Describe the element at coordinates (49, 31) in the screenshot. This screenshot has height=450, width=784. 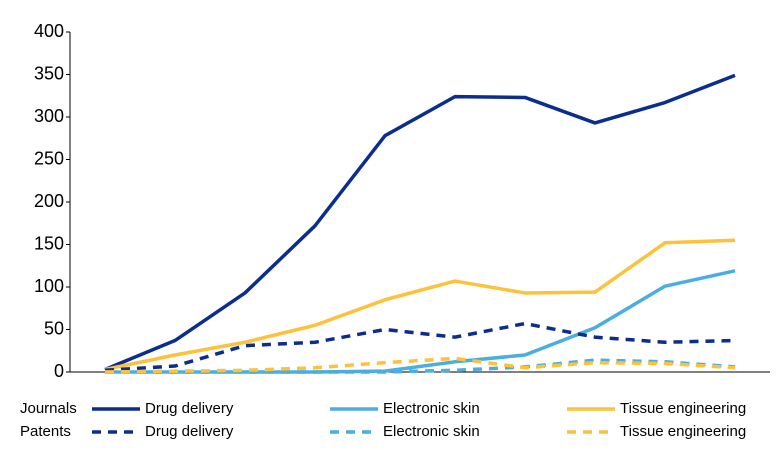
I see `y-tick-label: 400` at that location.